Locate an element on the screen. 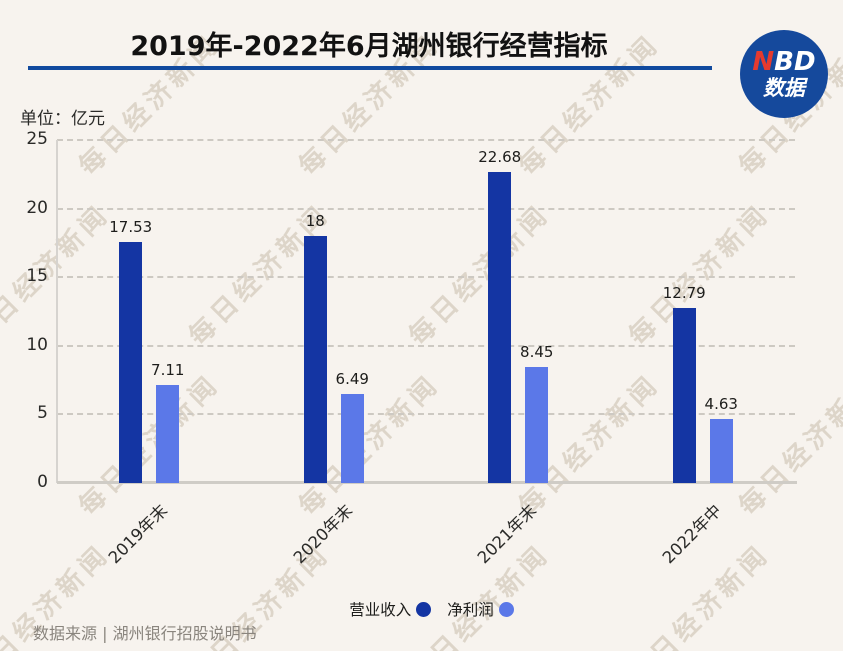 The height and width of the screenshot is (651, 843). bar-value-label: 12.79 is located at coordinates (684, 292).